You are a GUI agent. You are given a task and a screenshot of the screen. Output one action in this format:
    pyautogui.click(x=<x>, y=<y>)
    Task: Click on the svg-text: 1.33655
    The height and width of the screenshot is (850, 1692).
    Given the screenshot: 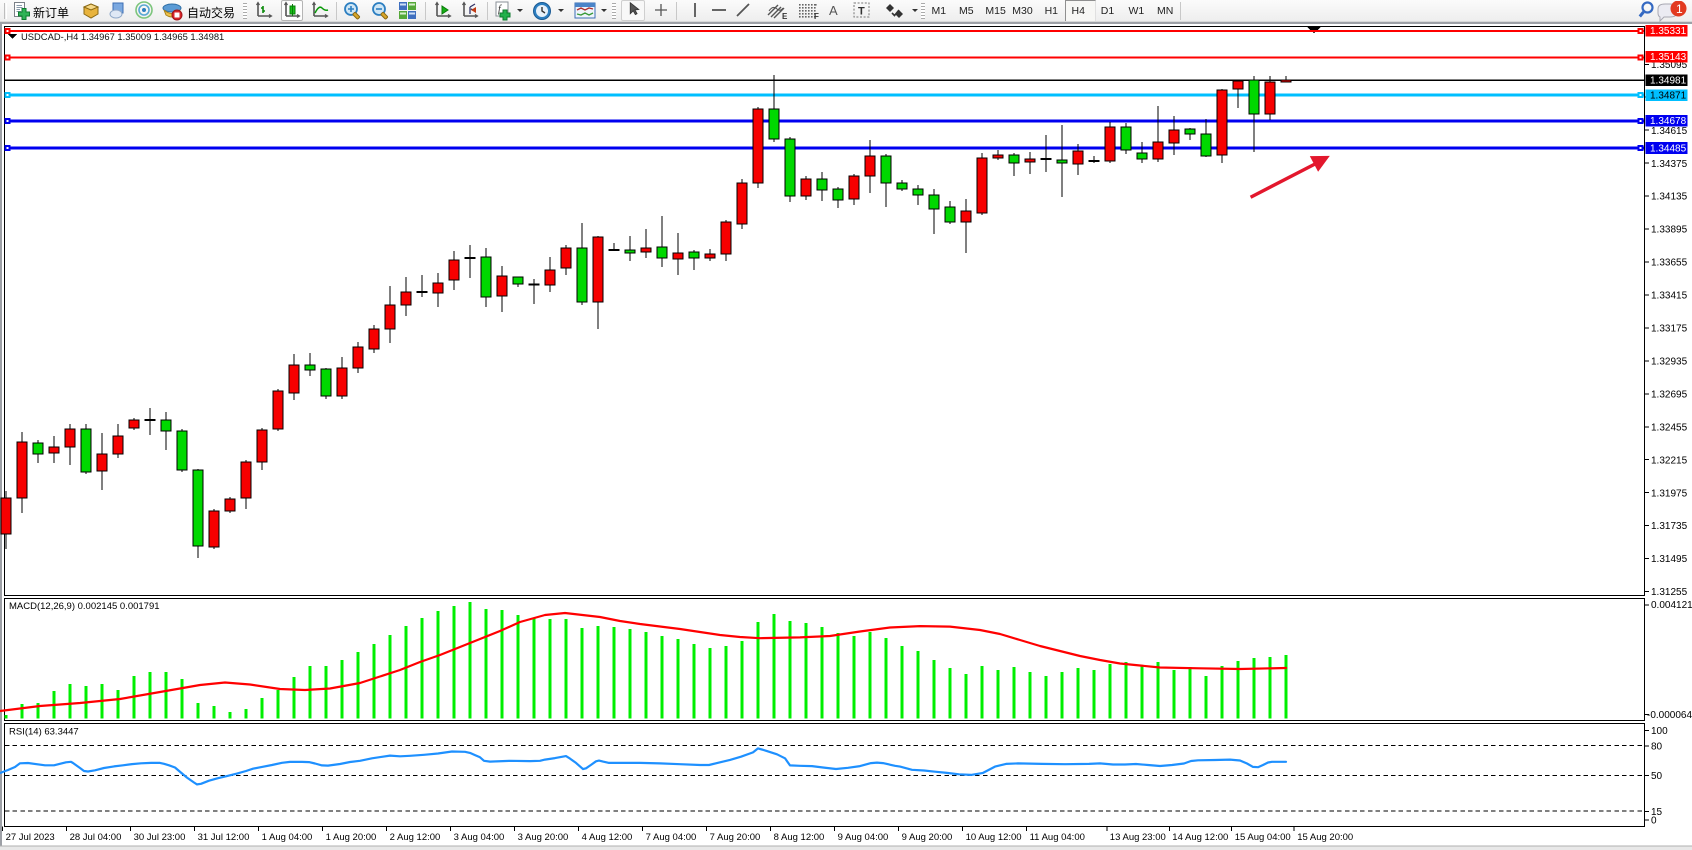 What is the action you would take?
    pyautogui.click(x=1669, y=263)
    